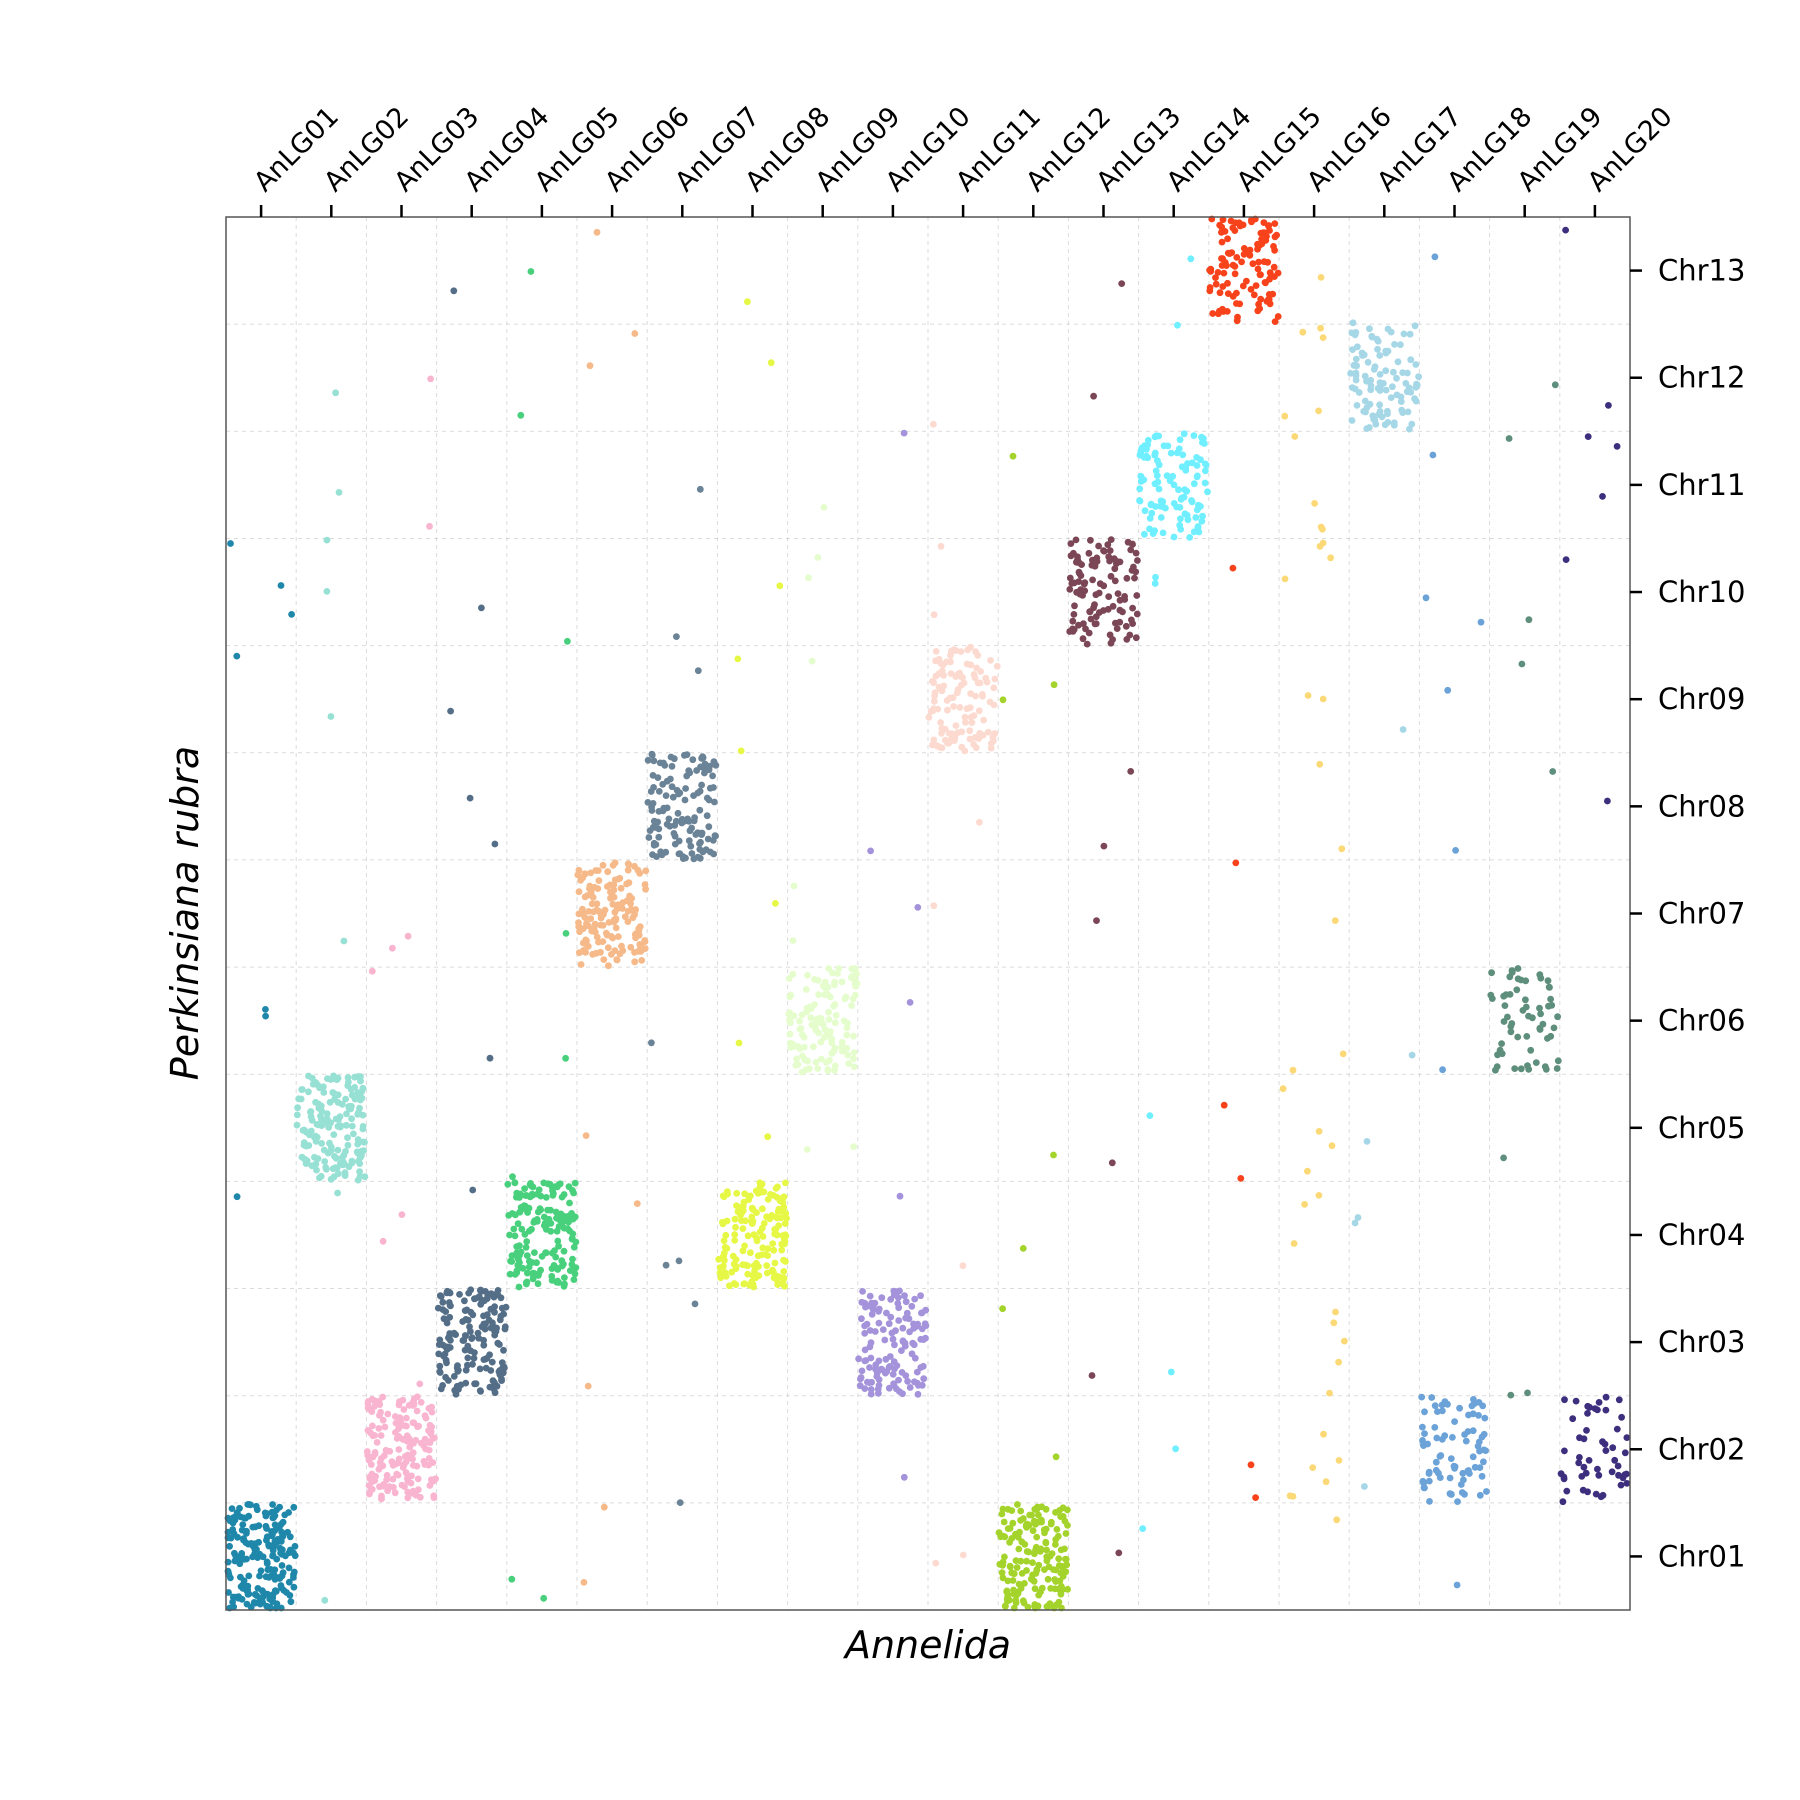 This screenshot has width=1800, height=1800. What do you see at coordinates (1701, 1128) in the screenshot?
I see `y-tick-label: Chr05` at bounding box center [1701, 1128].